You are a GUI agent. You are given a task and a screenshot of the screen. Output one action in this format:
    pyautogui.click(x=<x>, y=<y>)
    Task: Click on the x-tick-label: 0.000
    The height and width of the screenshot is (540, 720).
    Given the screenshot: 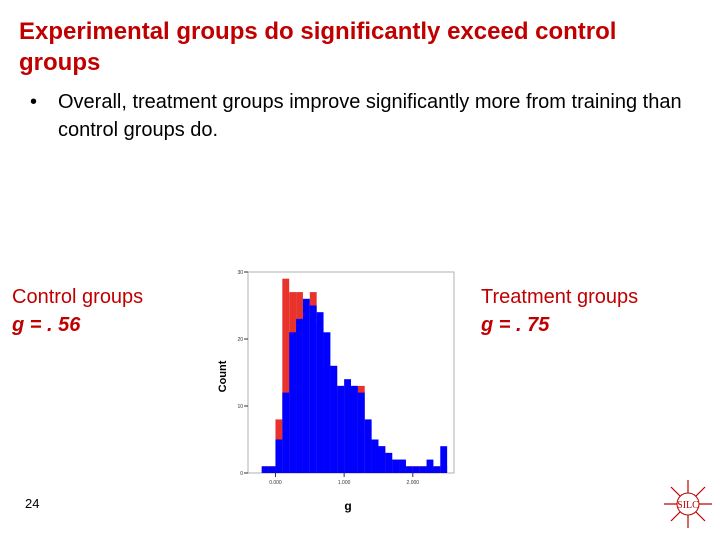 What is the action you would take?
    pyautogui.click(x=275, y=483)
    